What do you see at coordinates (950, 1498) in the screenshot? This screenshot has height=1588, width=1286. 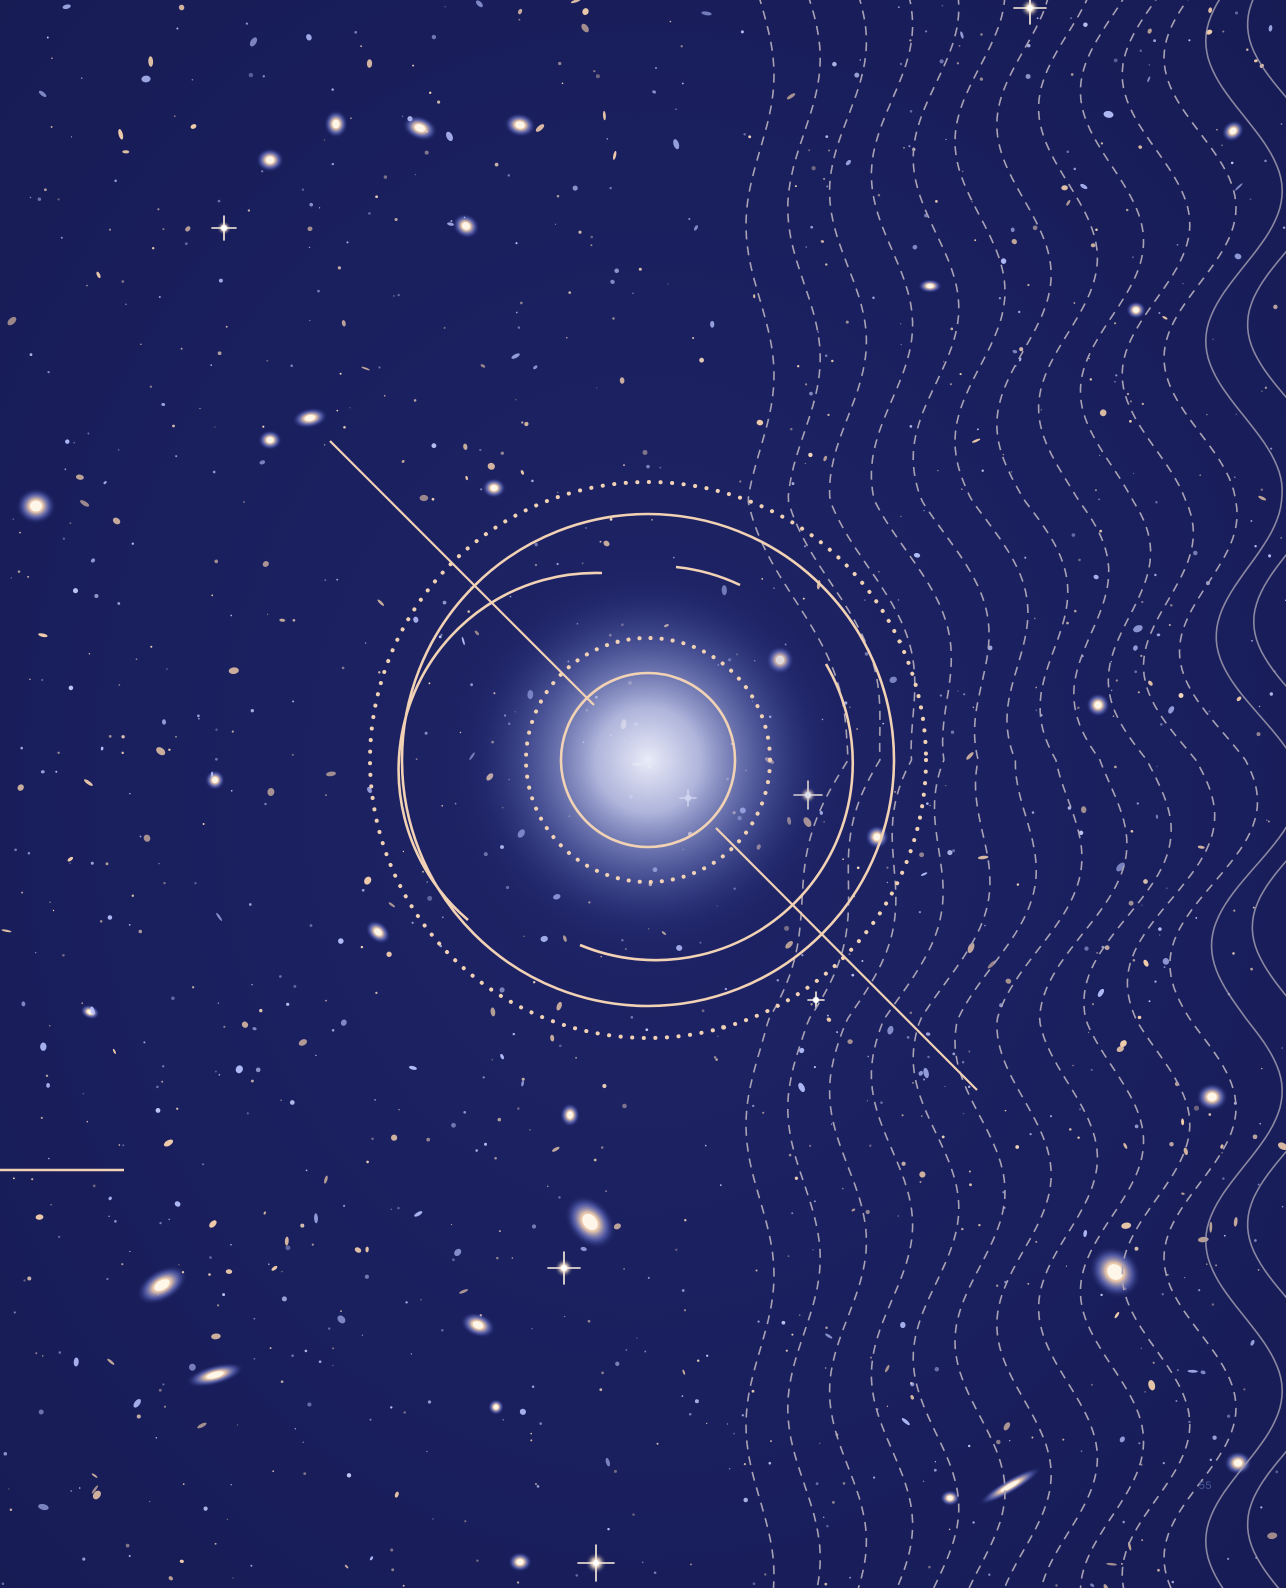 I see `galaxy-core` at bounding box center [950, 1498].